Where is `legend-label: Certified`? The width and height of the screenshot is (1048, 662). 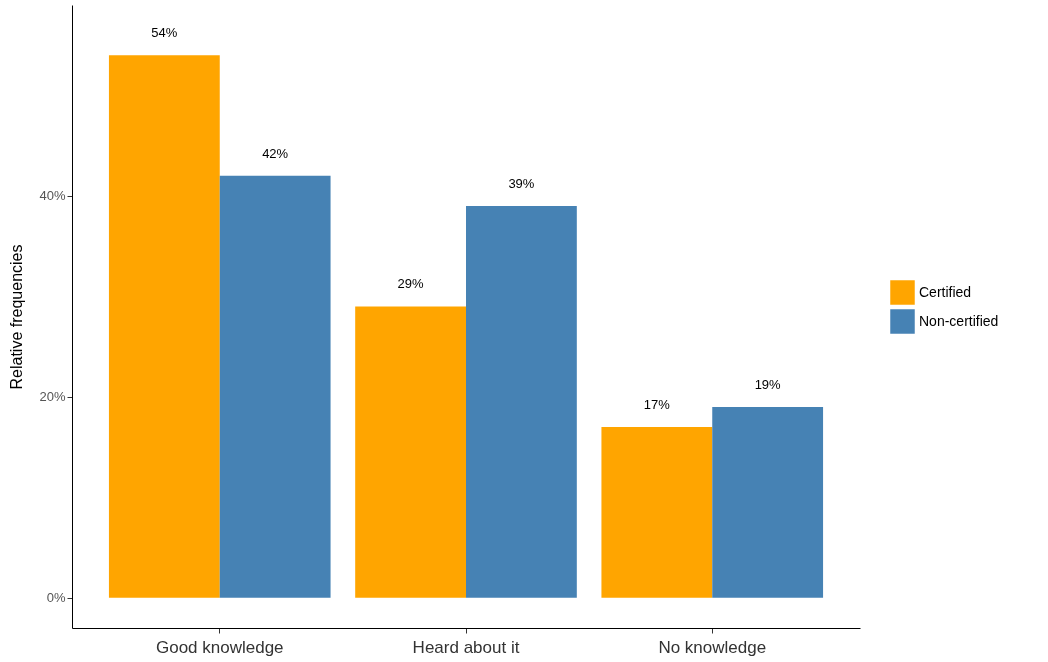
legend-label: Certified is located at coordinates (945, 291).